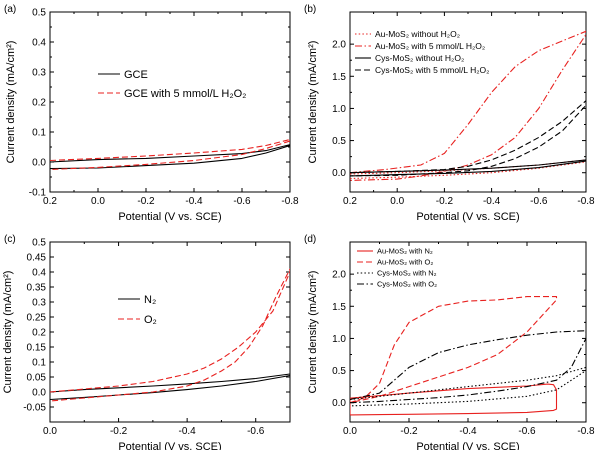 The image size is (600, 450). What do you see at coordinates (37, 288) in the screenshot?
I see `panel-c-ytick-label: 0.35` at bounding box center [37, 288].